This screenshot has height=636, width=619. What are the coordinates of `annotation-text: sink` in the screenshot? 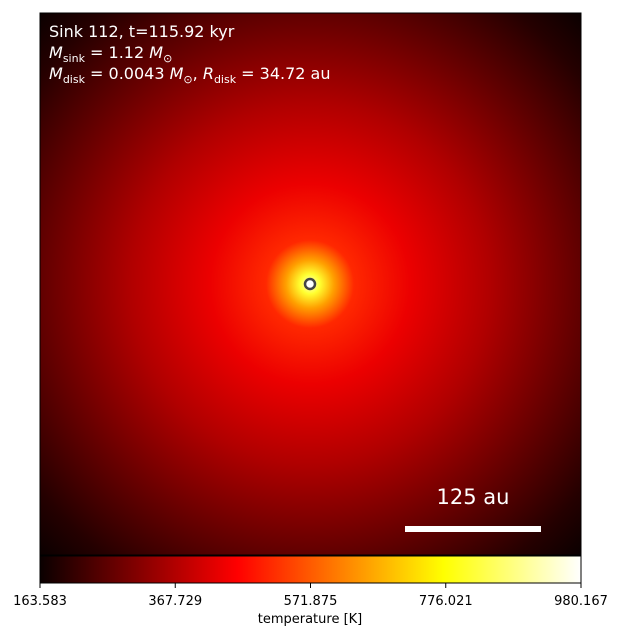 It's located at (74, 58).